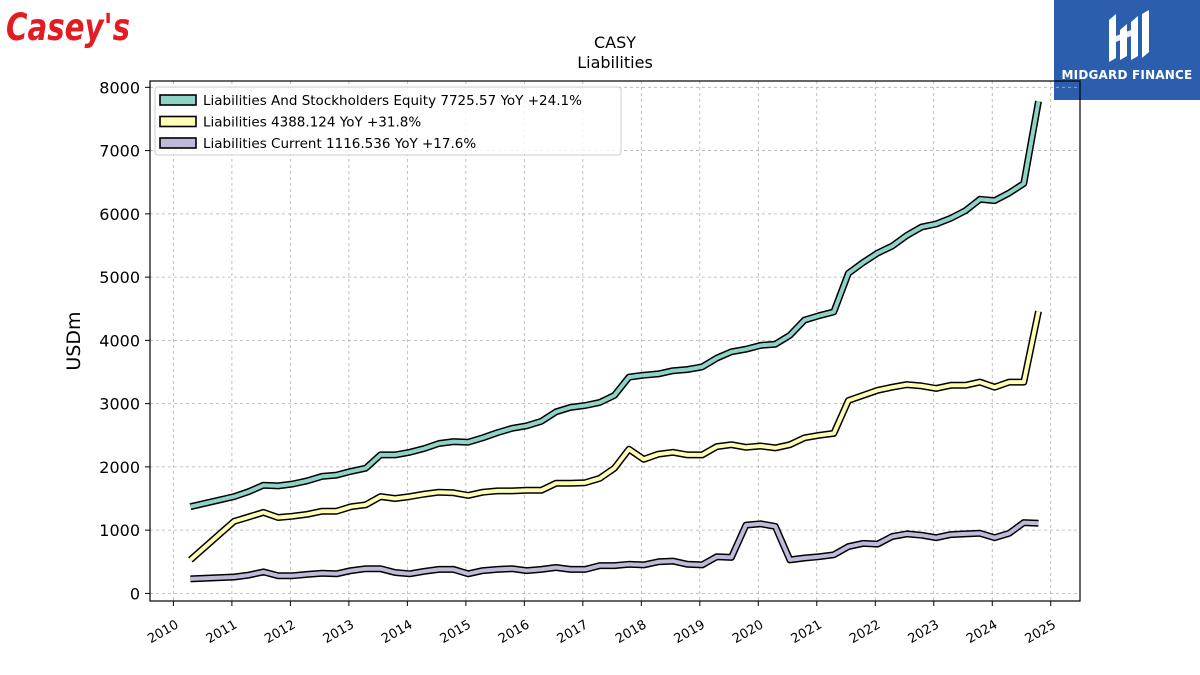 This screenshot has height=675, width=1200. Describe the element at coordinates (119, 530) in the screenshot. I see `y-tick-label: 1000` at that location.